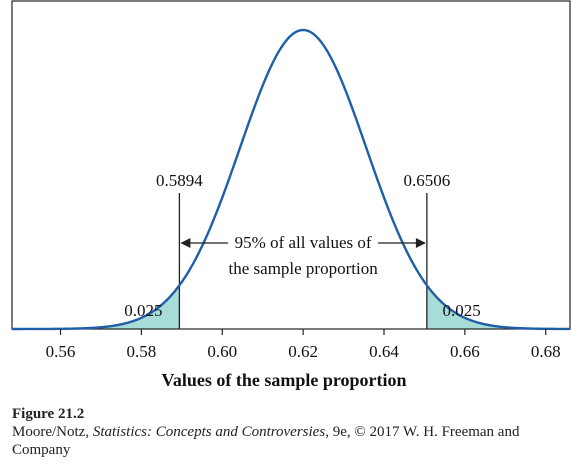 This screenshot has width=571, height=474. What do you see at coordinates (222, 351) in the screenshot?
I see `x-tick-label: 0.60` at bounding box center [222, 351].